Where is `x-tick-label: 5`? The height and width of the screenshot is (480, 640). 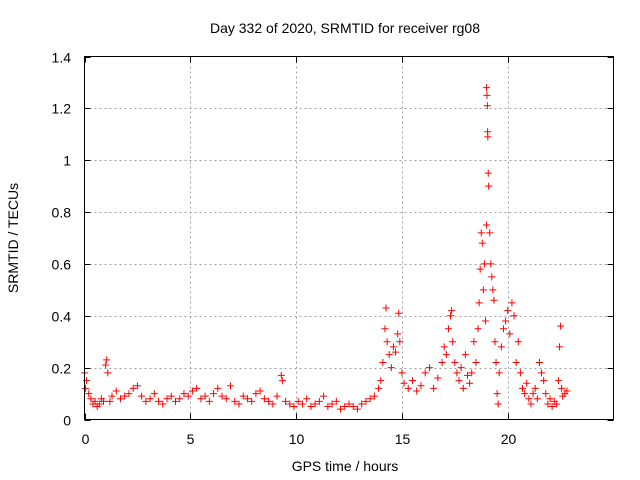 x-tick-label: 5 is located at coordinates (191, 439).